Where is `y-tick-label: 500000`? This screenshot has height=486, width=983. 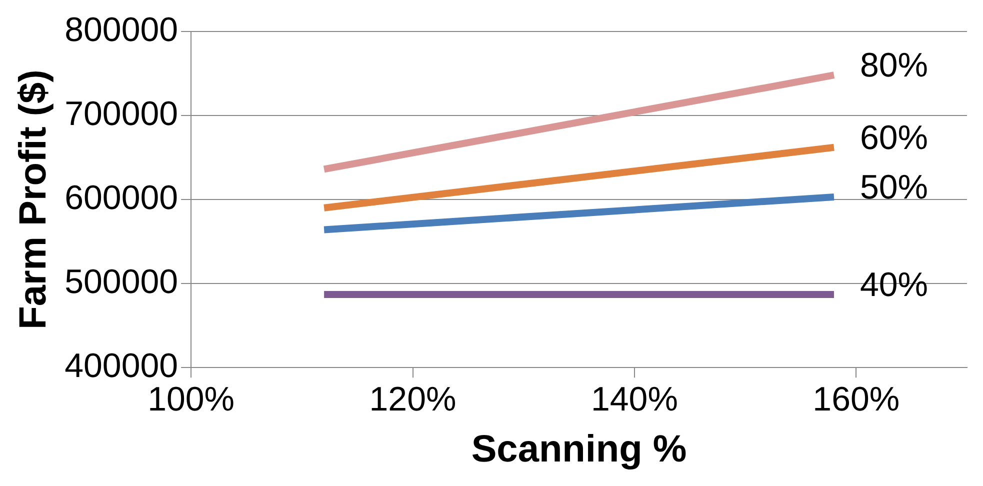
y-tick-label: 500000 is located at coordinates (121, 281).